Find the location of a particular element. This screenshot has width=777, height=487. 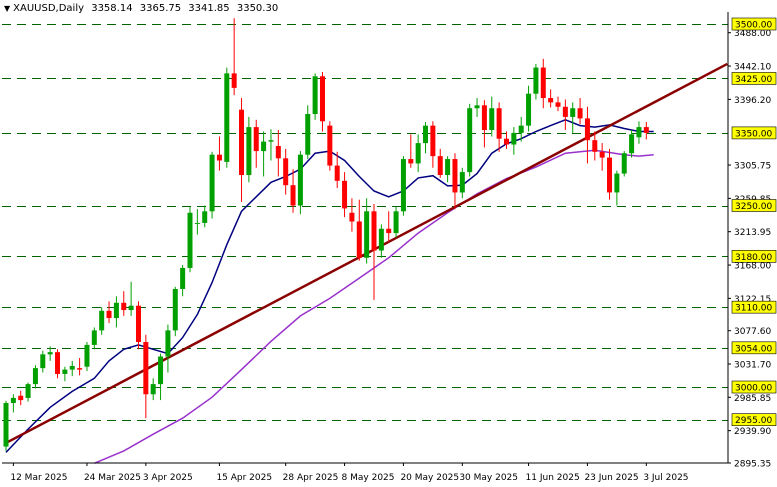

symbol-label: XAUUSD,Daily is located at coordinates (49, 8).